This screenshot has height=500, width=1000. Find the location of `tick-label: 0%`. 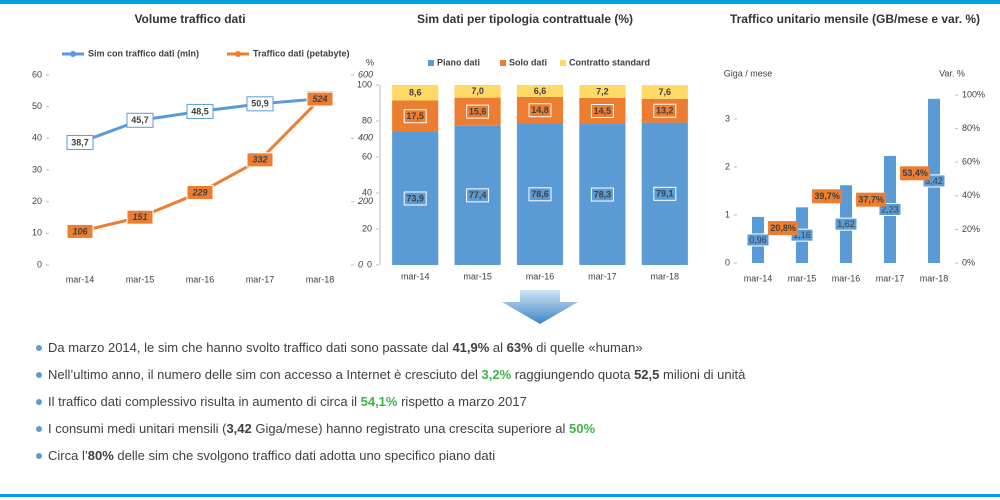

tick-label: 0% is located at coordinates (968, 262).